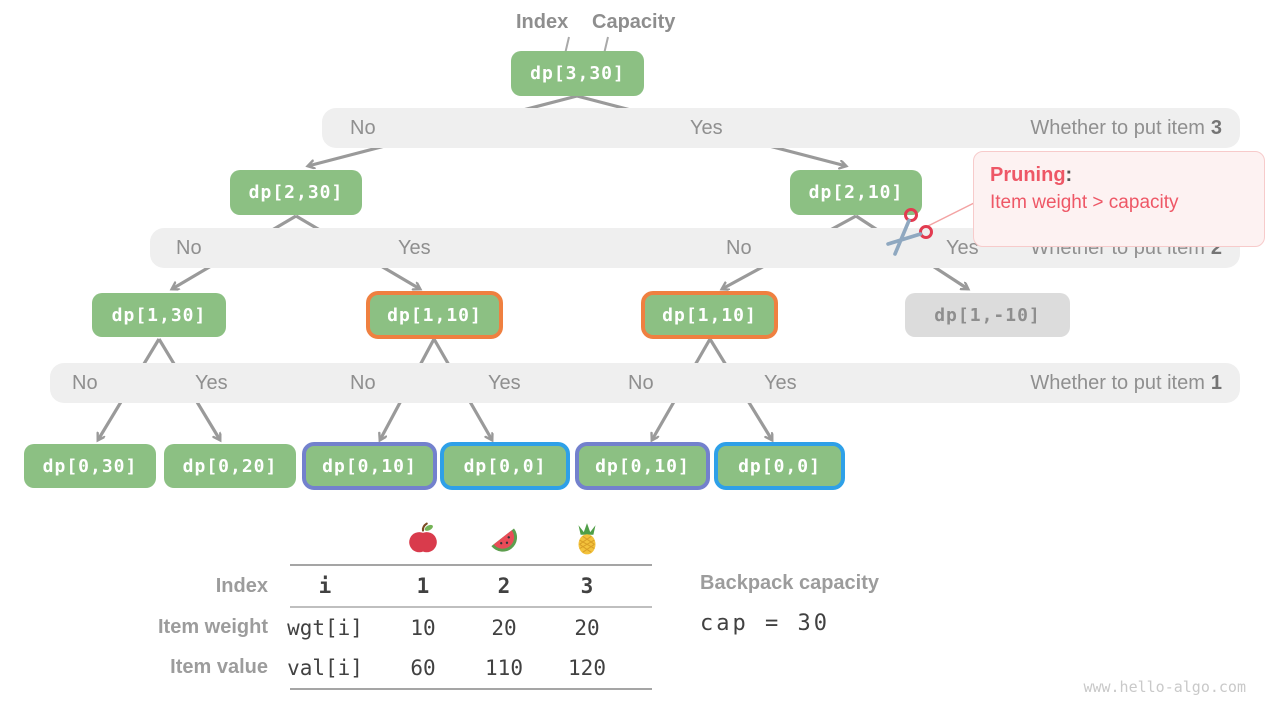 The height and width of the screenshot is (720, 1280). What do you see at coordinates (423, 586) in the screenshot?
I see `cell: 1` at bounding box center [423, 586].